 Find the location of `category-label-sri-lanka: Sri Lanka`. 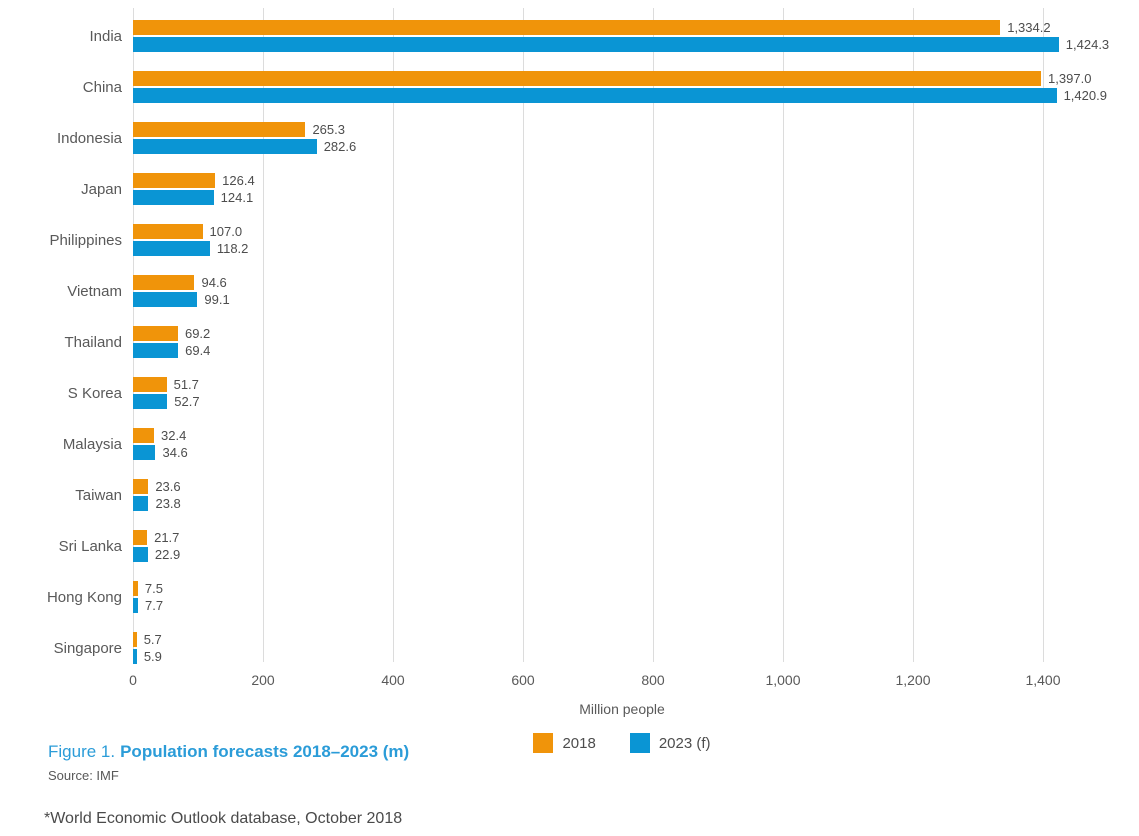

category-label-sri-lanka: Sri Lanka is located at coordinates (90, 546).